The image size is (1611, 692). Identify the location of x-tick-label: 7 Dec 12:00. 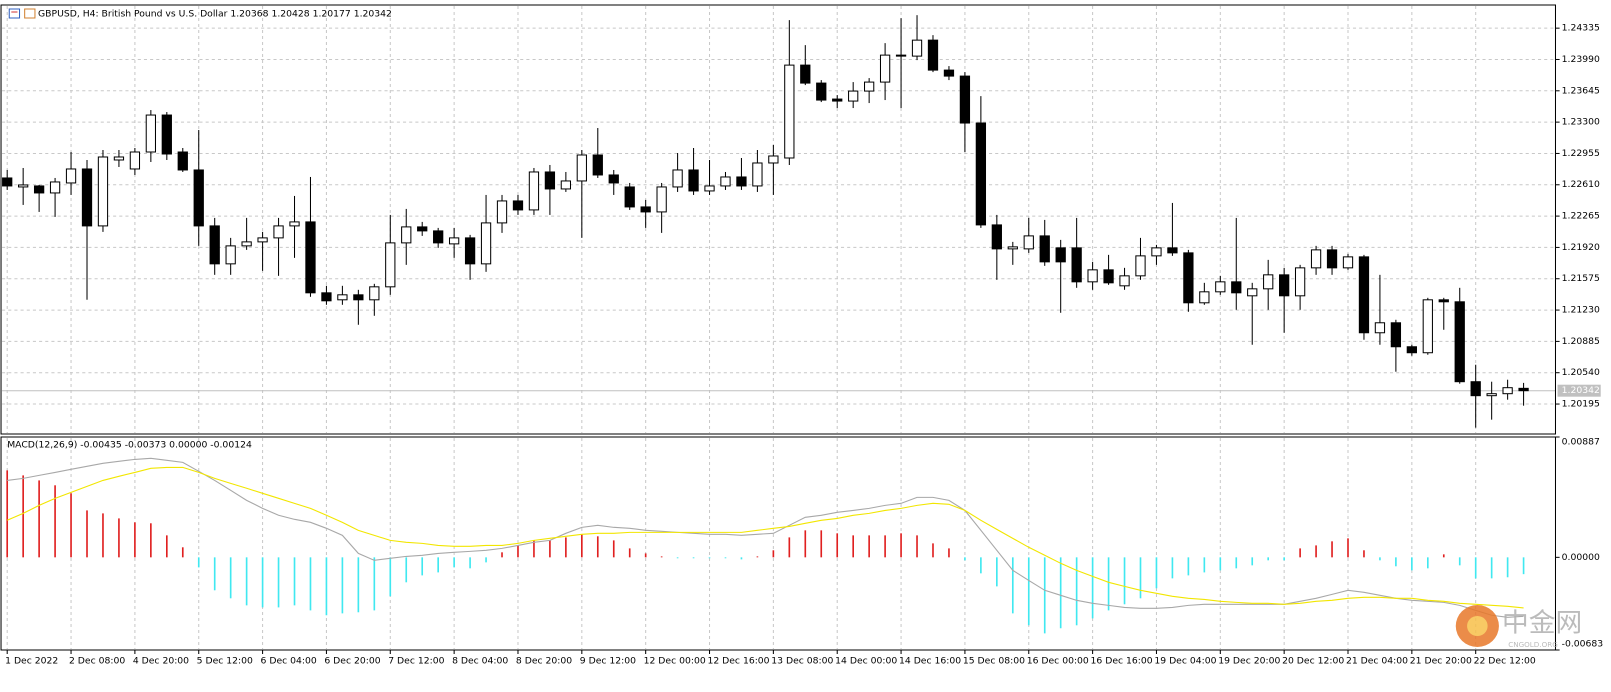
(416, 662).